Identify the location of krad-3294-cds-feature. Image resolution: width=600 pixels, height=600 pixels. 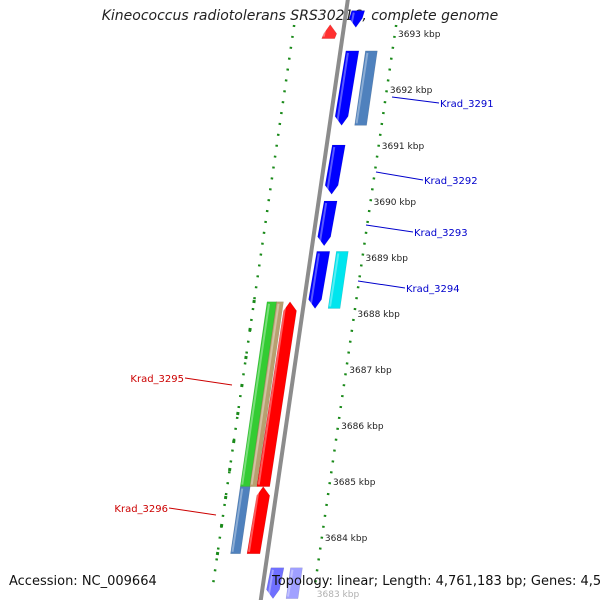
(319, 280).